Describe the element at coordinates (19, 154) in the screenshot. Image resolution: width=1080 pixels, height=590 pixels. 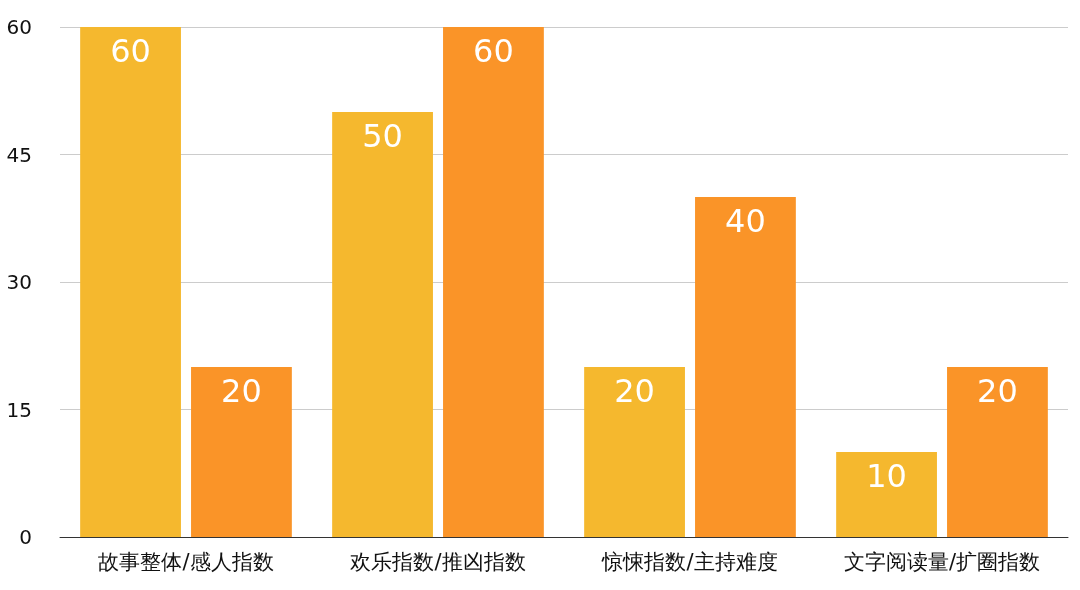
I see `y-tick-label: 45` at that location.